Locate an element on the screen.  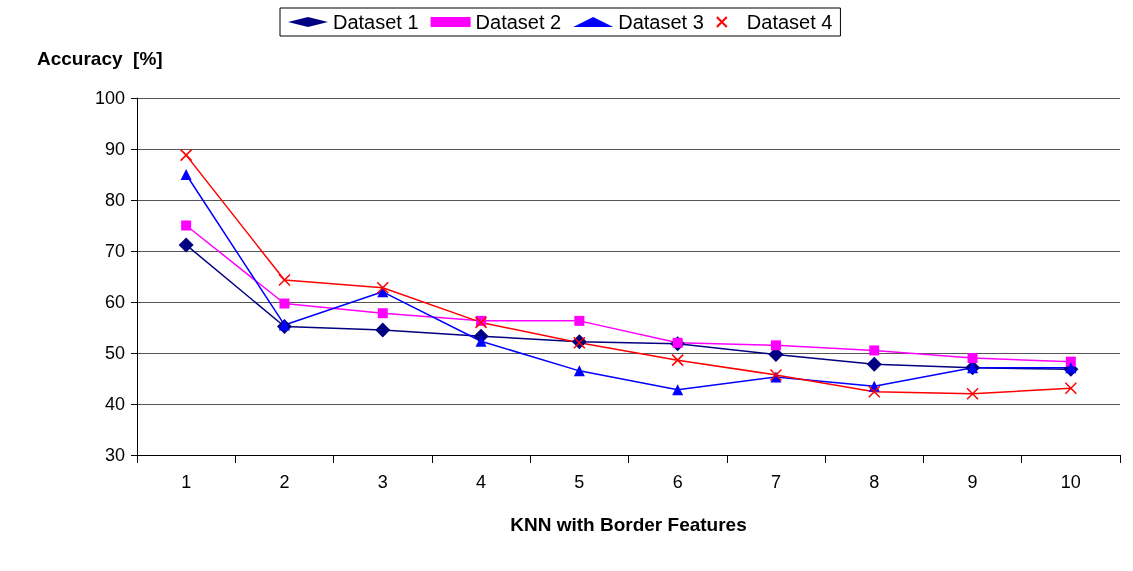
legend-label: Dataset 4 is located at coordinates (789, 22).